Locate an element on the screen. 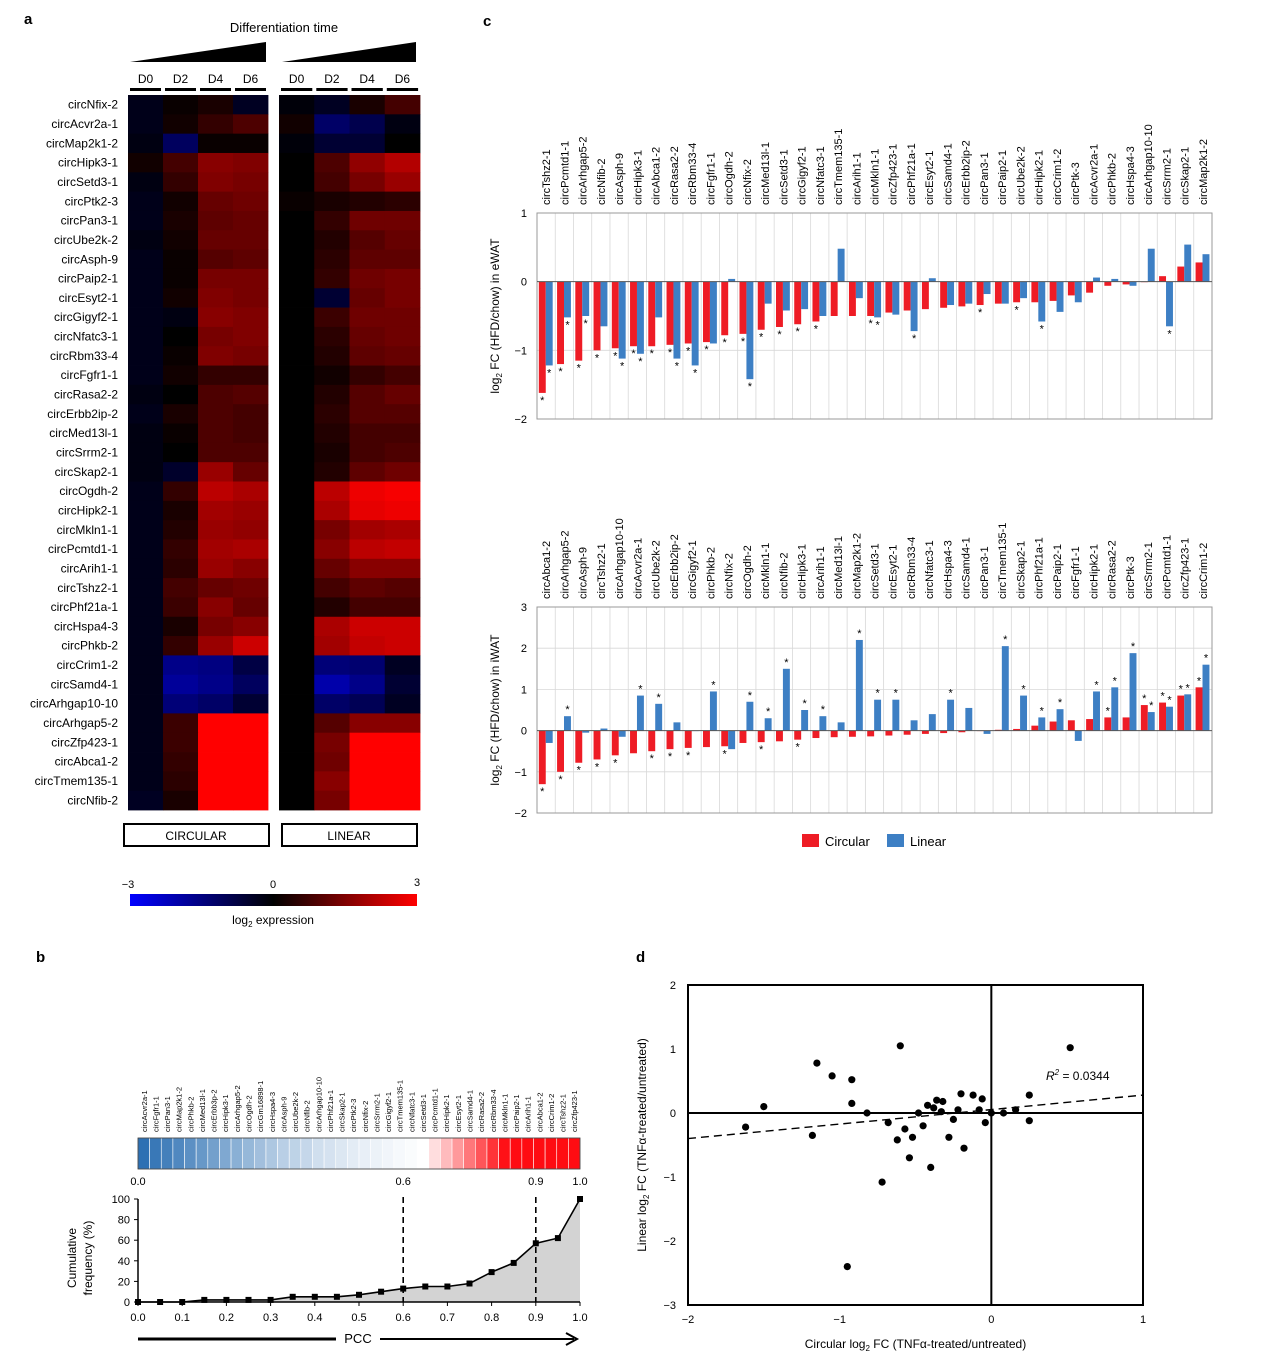 This screenshot has width=1268, height=1360. bar-y-tick-label: 1 is located at coordinates (524, 214).